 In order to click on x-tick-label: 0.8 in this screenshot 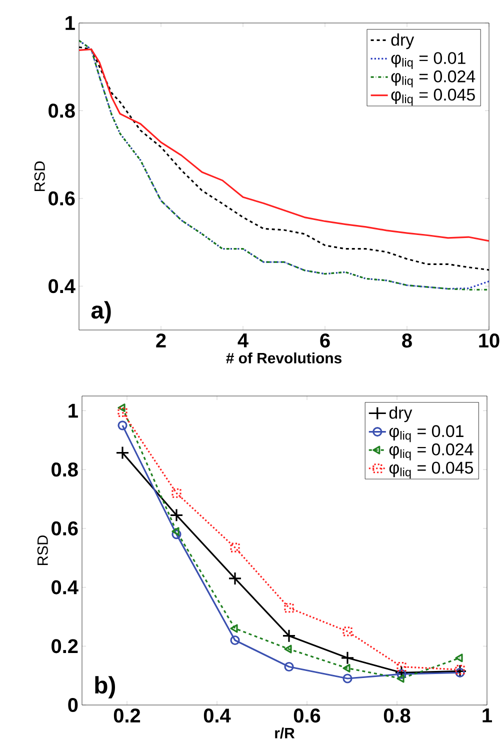, I will do `click(397, 715)`.